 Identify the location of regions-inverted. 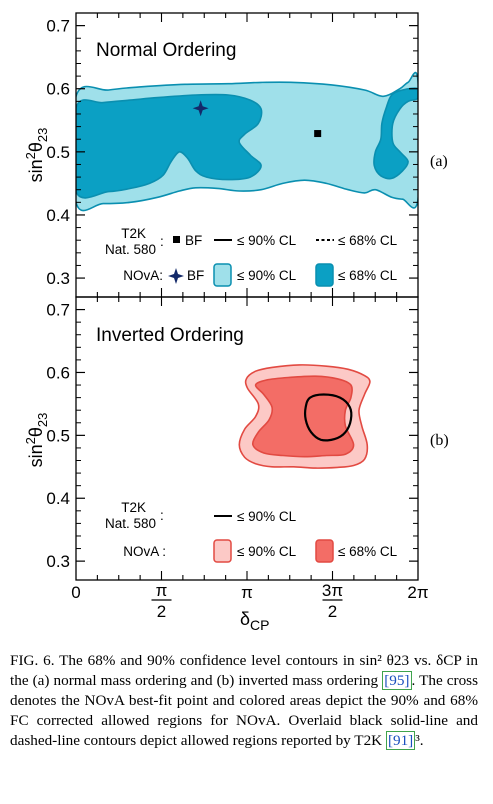
(304, 416).